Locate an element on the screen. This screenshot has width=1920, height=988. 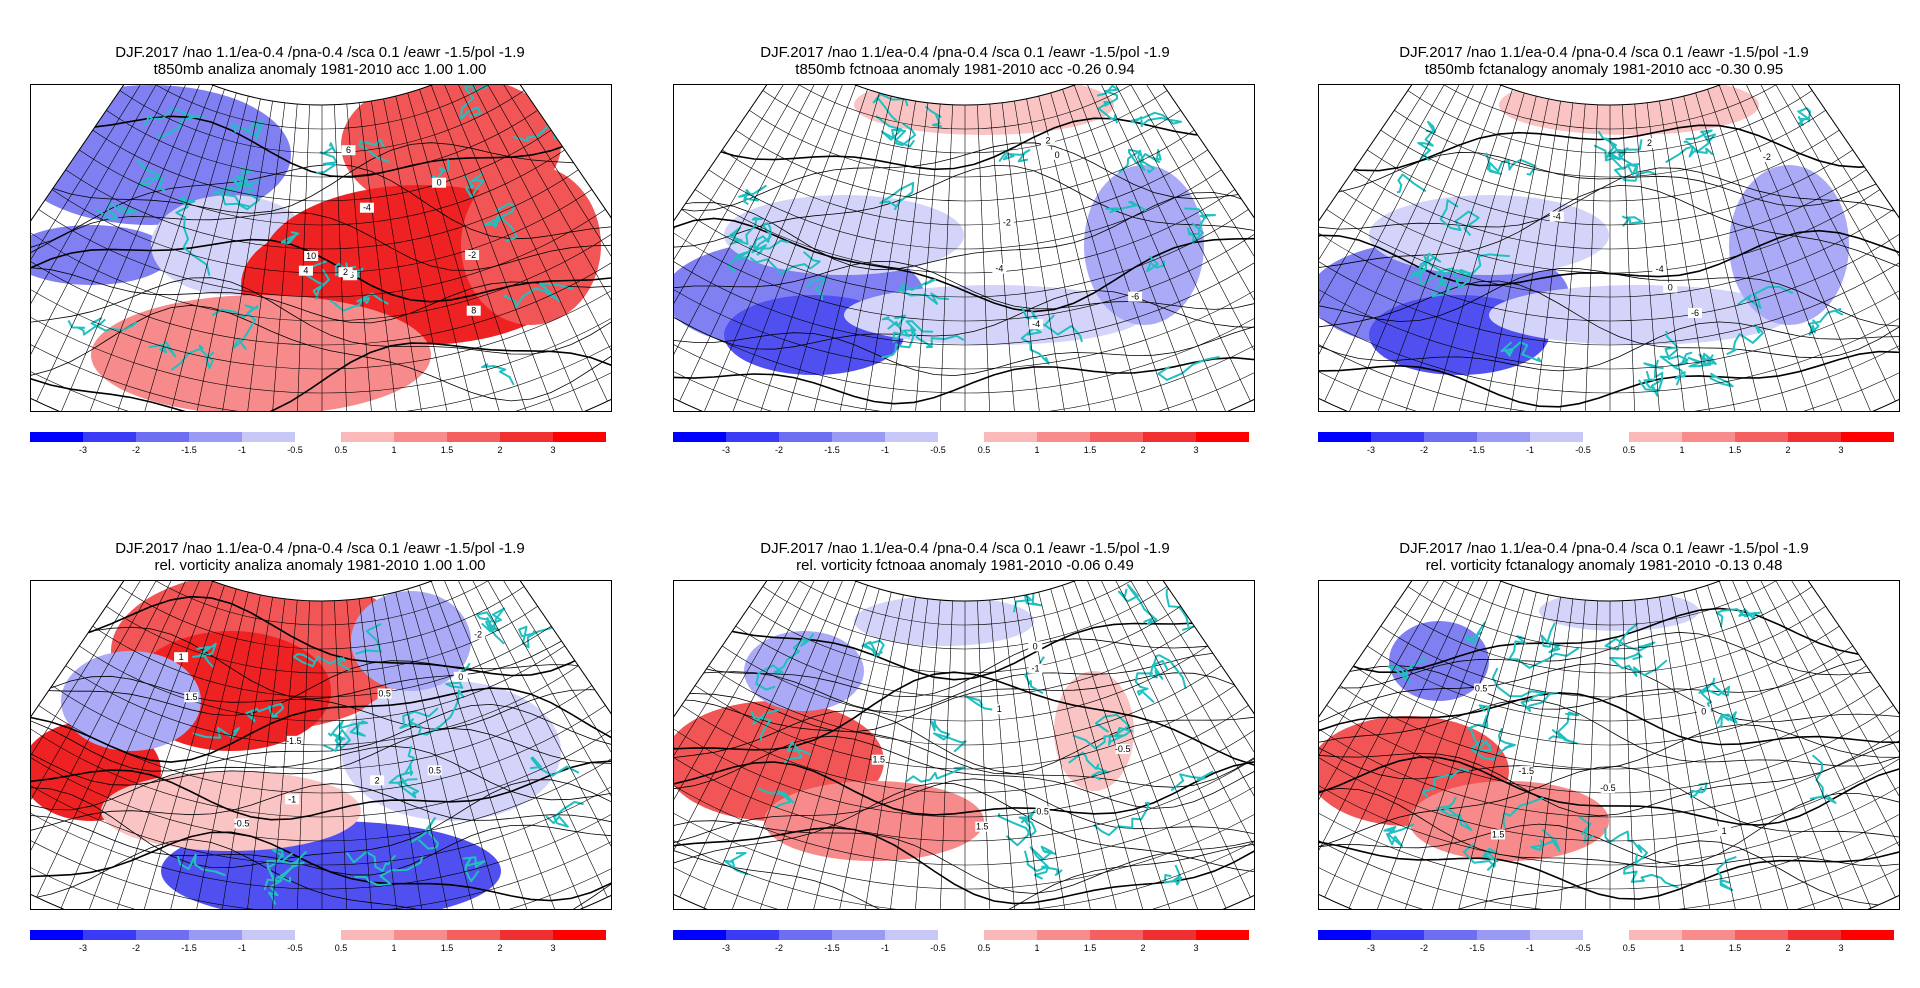
cold-anomaly is located at coordinates (1639, 315).